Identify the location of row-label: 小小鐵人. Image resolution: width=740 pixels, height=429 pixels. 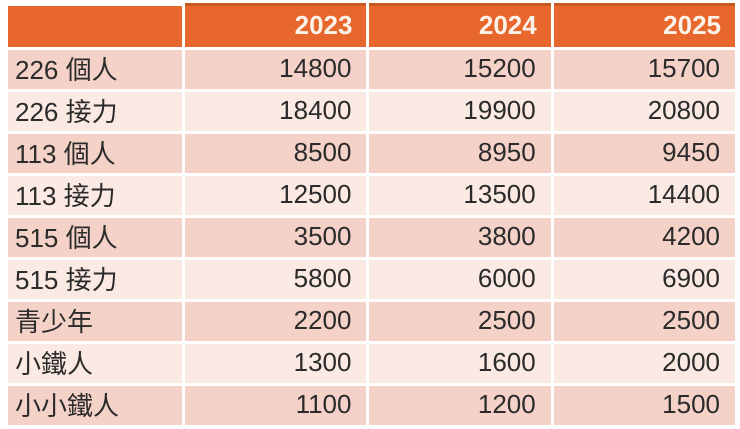
(95, 405).